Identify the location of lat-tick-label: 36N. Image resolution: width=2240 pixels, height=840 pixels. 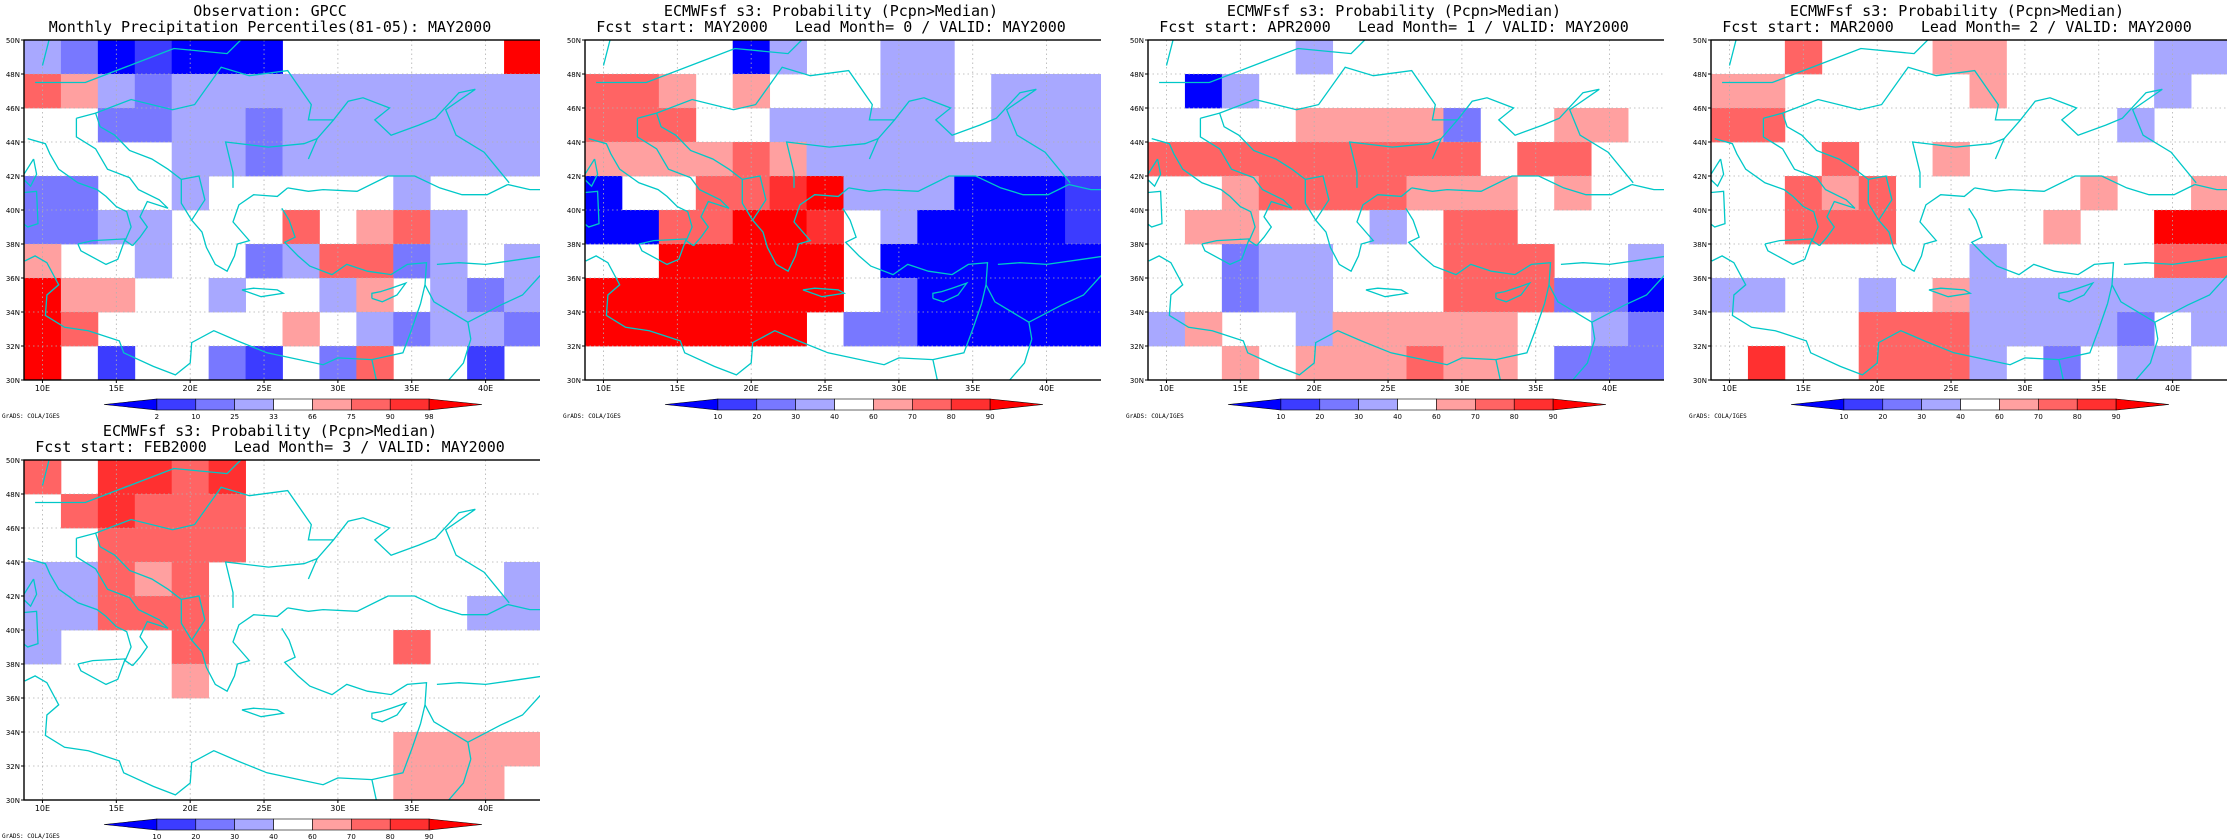
(13, 699).